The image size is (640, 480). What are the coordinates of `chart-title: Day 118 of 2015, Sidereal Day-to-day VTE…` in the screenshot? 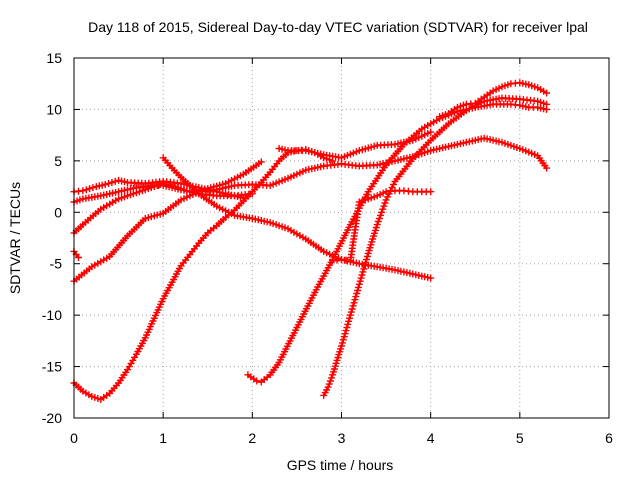 It's located at (338, 27).